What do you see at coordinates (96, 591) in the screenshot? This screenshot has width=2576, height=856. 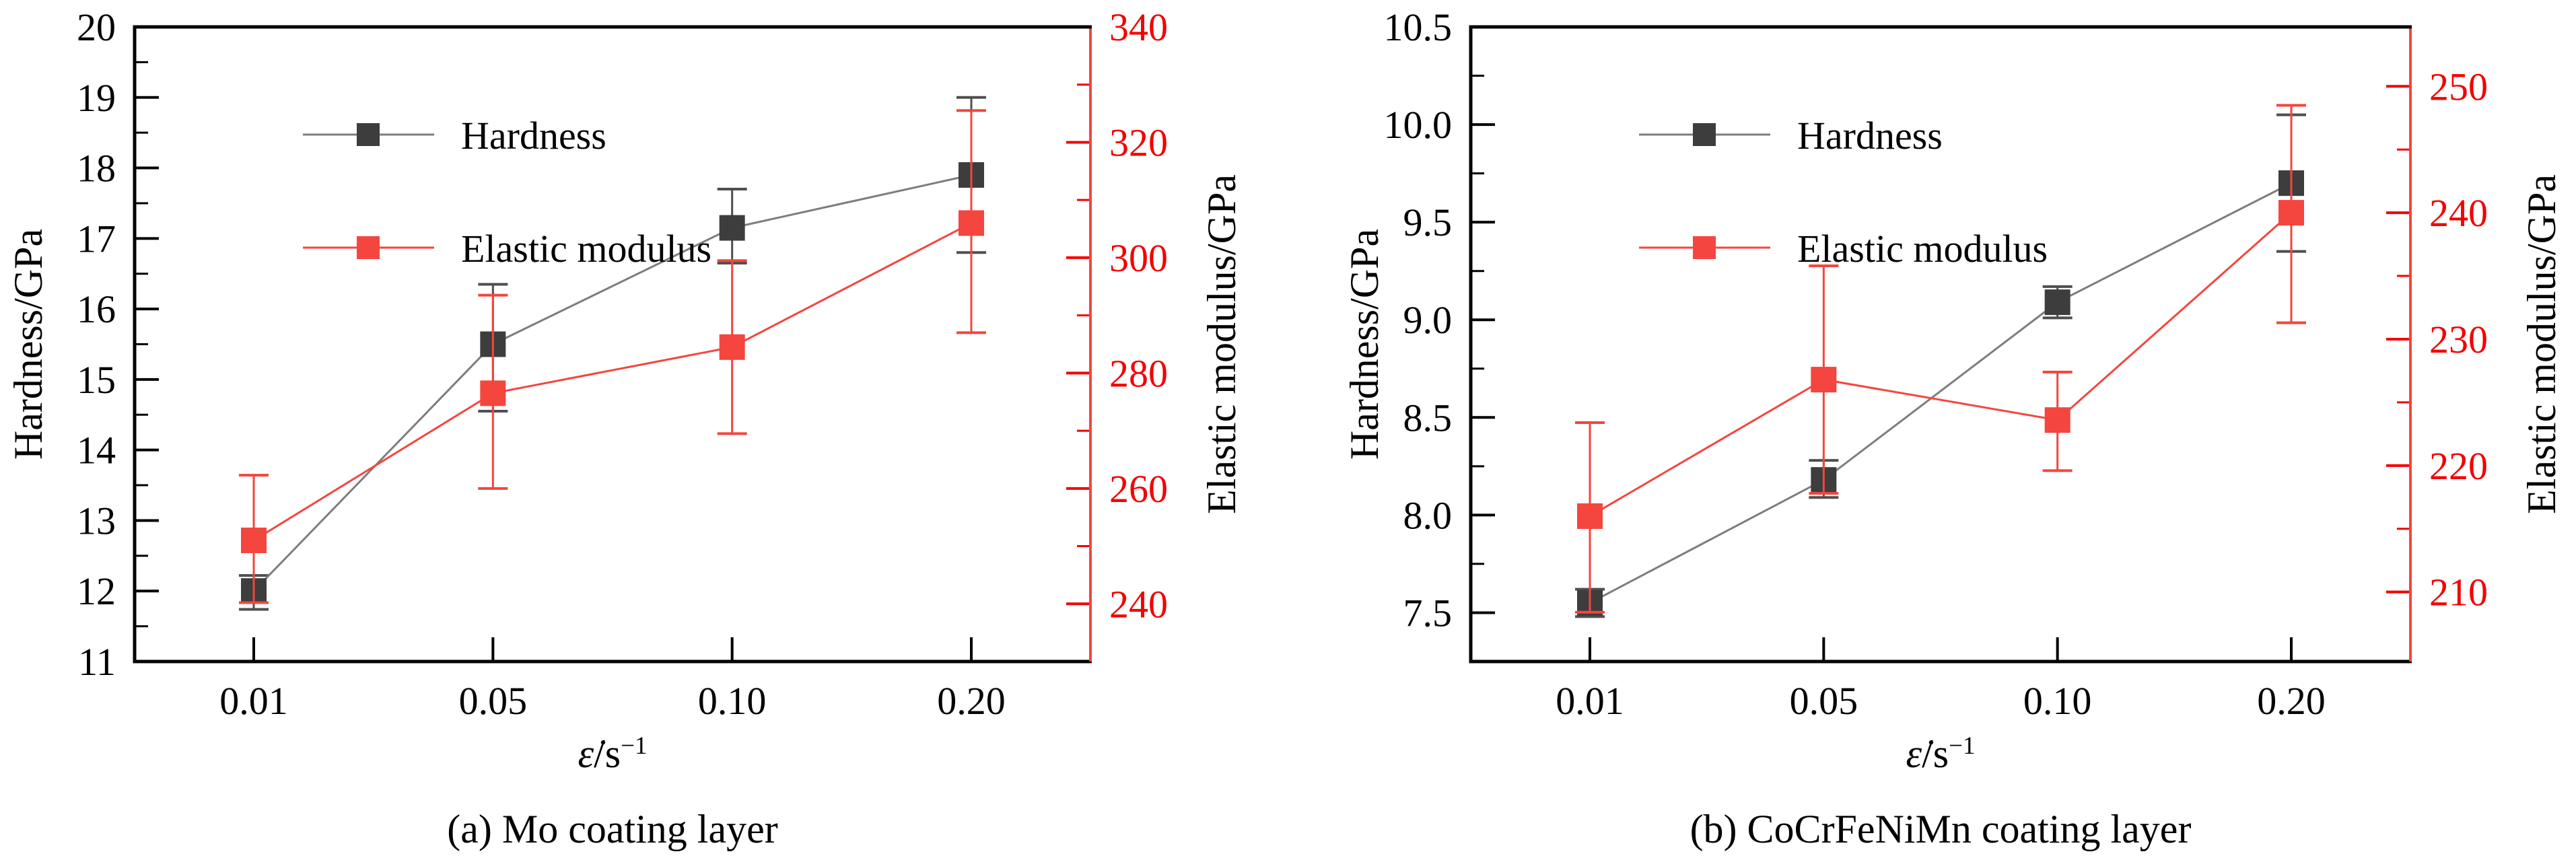 I see `y-axis-tick-label: 12` at bounding box center [96, 591].